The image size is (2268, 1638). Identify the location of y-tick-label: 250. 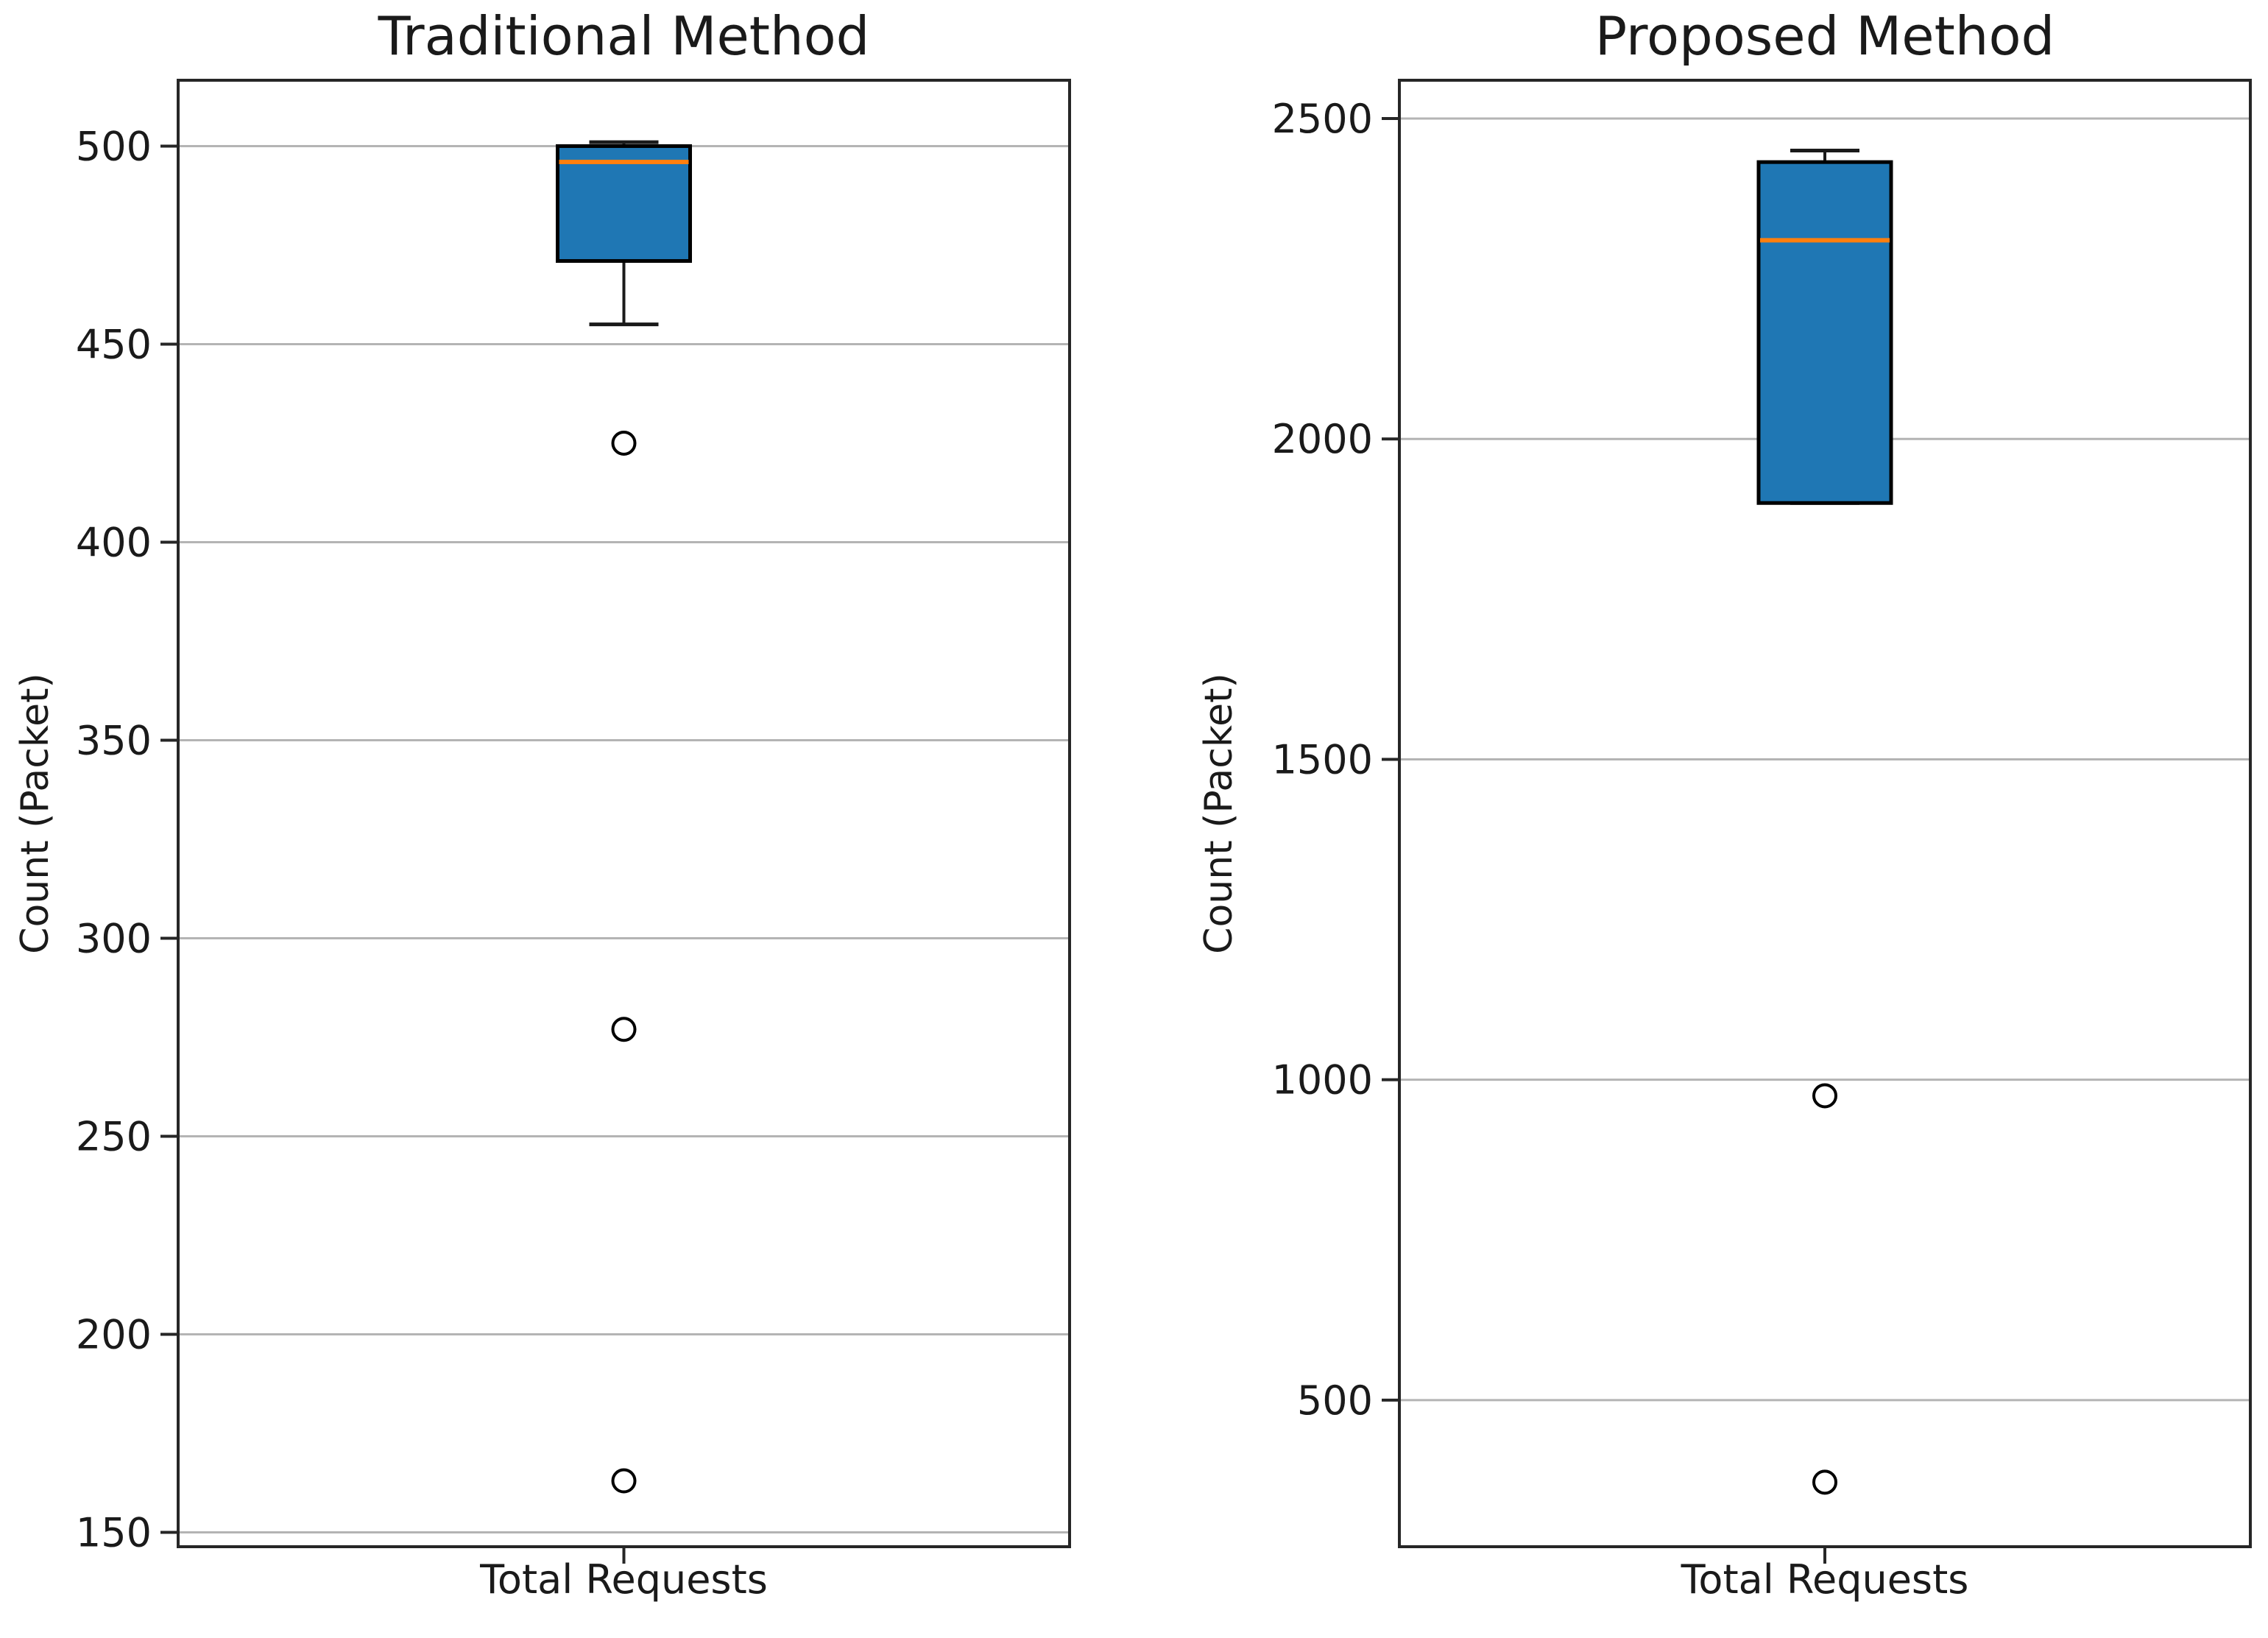
(114, 1136).